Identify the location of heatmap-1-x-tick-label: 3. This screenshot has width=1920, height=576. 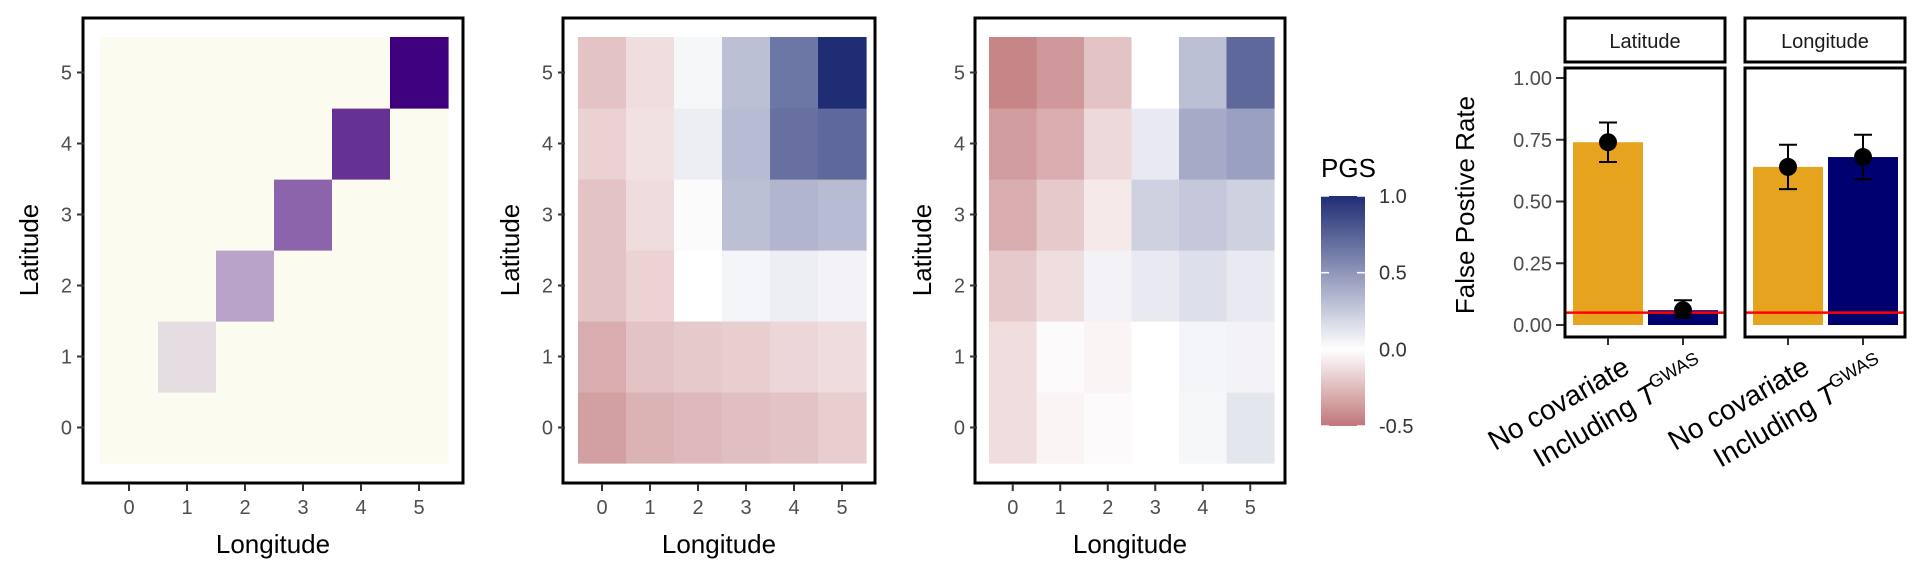
(302, 508).